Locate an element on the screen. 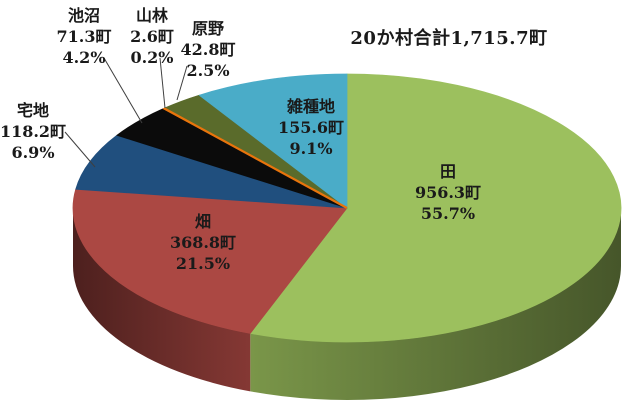 The image size is (640, 409). data-label-genya: 原野 42.8町 2.5% is located at coordinates (208, 49).